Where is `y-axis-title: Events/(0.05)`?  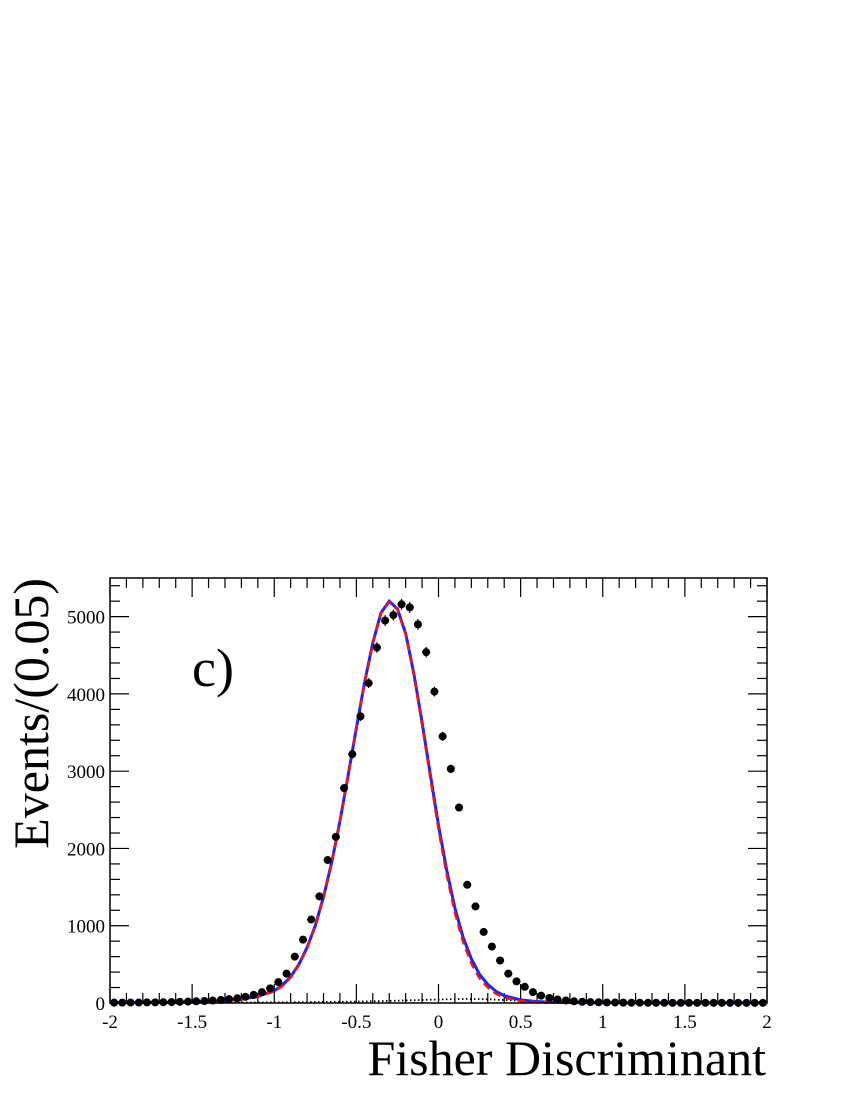
y-axis-title: Events/(0.05) is located at coordinates (31, 713).